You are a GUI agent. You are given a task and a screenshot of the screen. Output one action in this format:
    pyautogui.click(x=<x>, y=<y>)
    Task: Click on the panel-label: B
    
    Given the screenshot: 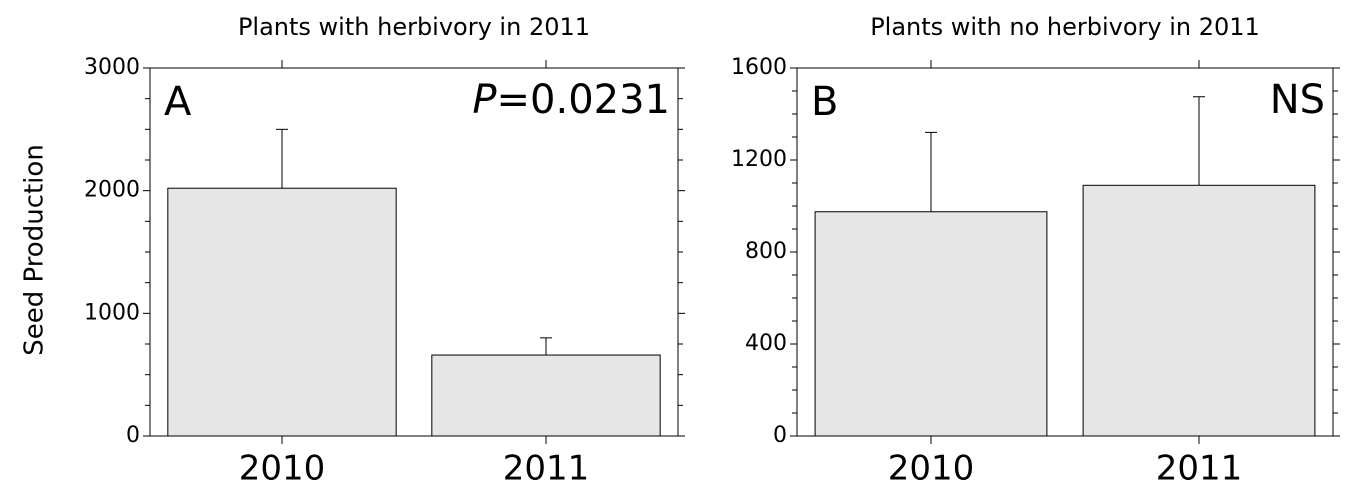 What is the action you would take?
    pyautogui.click(x=824, y=102)
    